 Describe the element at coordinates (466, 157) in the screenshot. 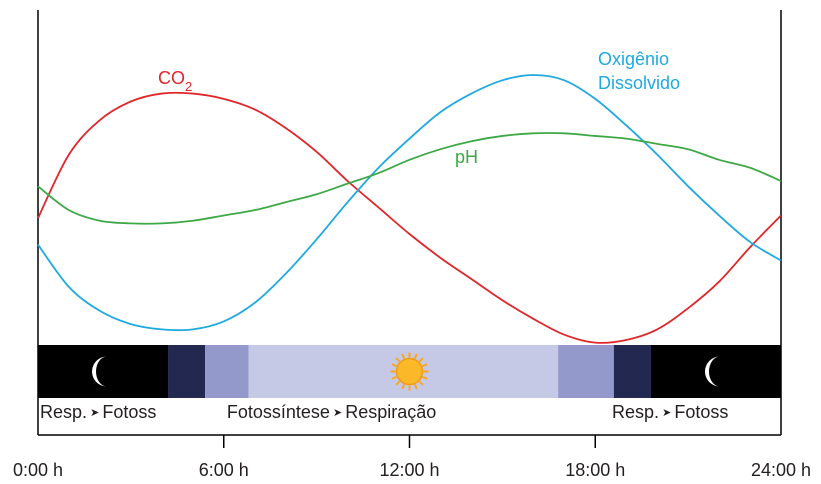

I see `series-label-ph: pH` at that location.